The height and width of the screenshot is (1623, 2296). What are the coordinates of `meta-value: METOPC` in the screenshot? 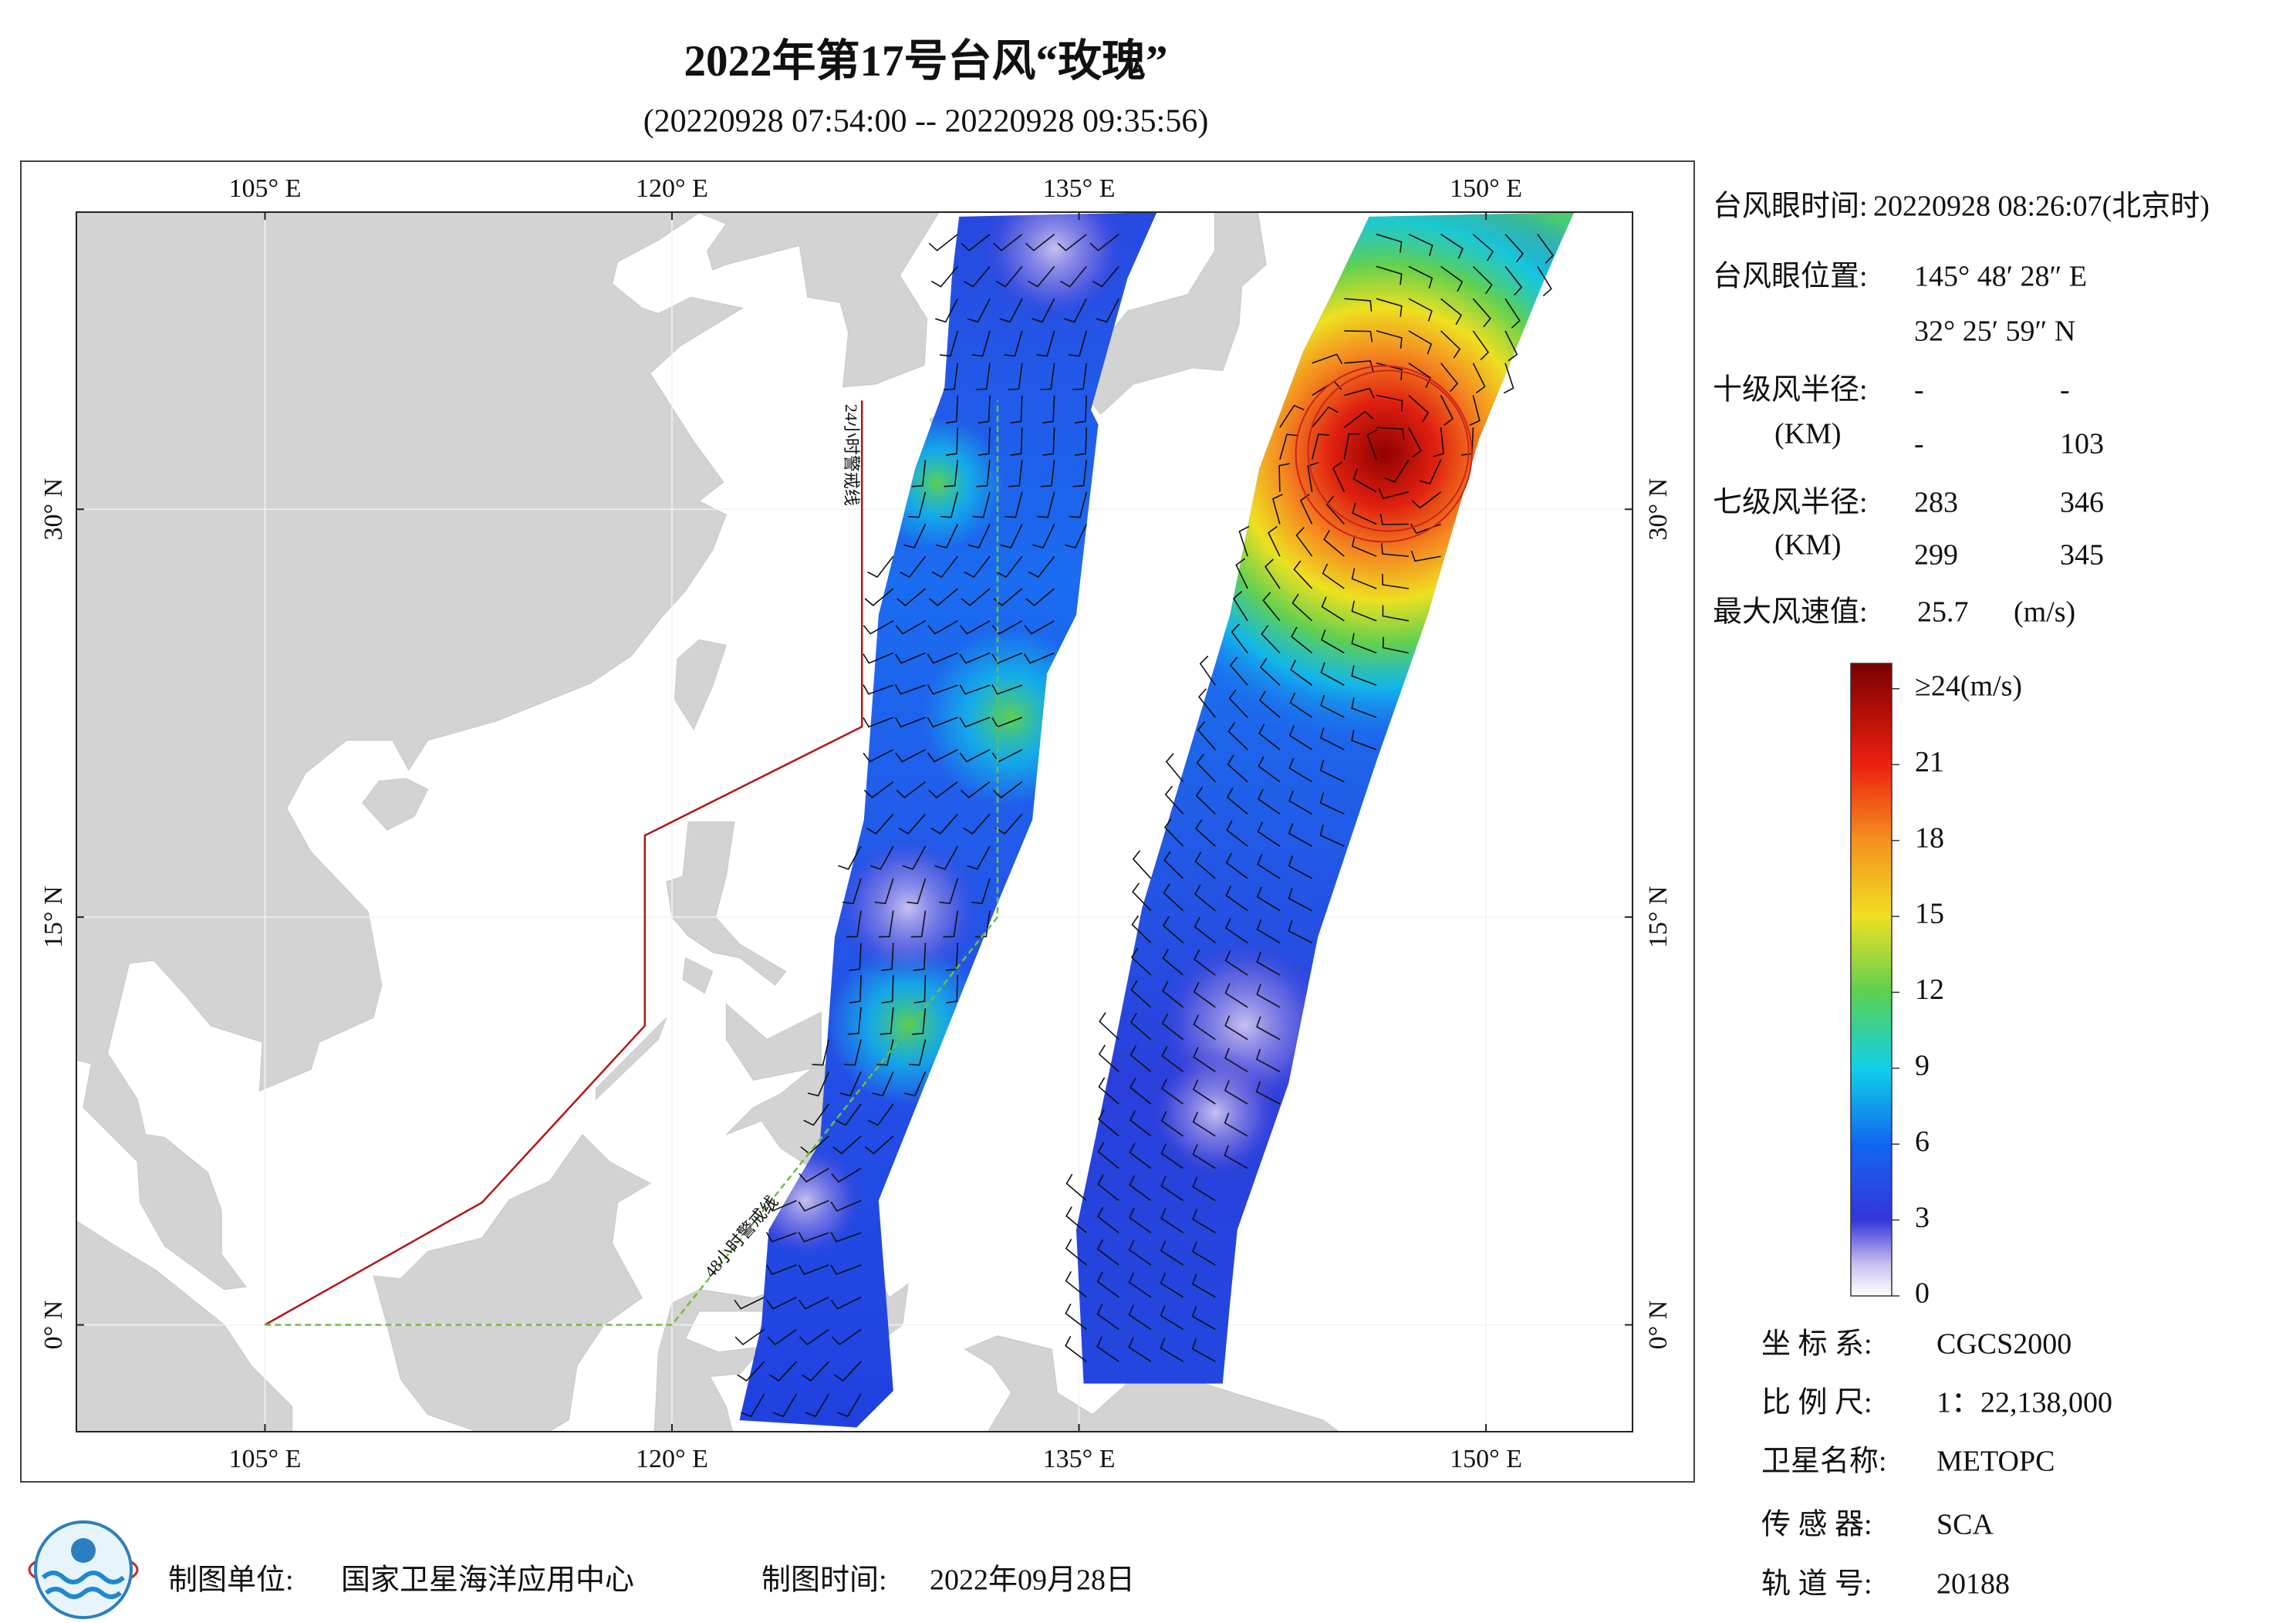 It's located at (1995, 1462).